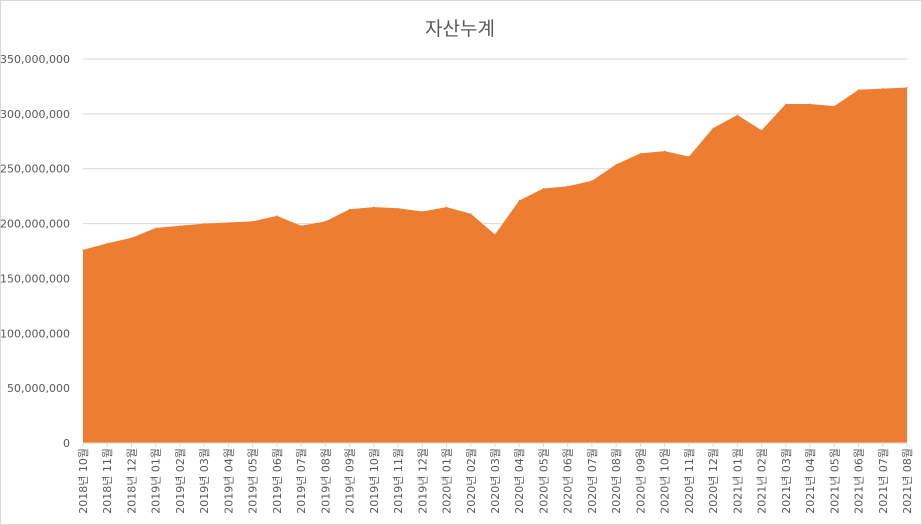 Image resolution: width=922 pixels, height=525 pixels. What do you see at coordinates (156, 481) in the screenshot?
I see `x-tick-label: 2019년 01월` at bounding box center [156, 481].